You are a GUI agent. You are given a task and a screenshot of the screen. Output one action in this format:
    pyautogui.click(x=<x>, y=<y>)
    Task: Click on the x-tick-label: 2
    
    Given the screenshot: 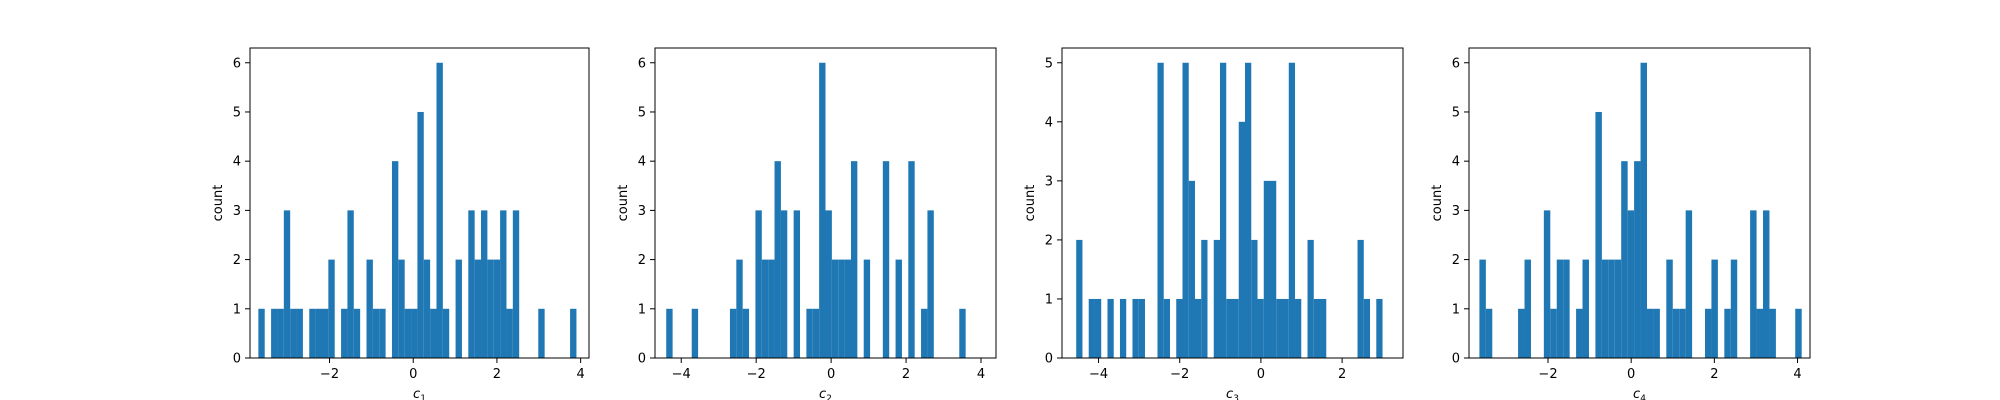 What is the action you would take?
    pyautogui.click(x=1342, y=374)
    